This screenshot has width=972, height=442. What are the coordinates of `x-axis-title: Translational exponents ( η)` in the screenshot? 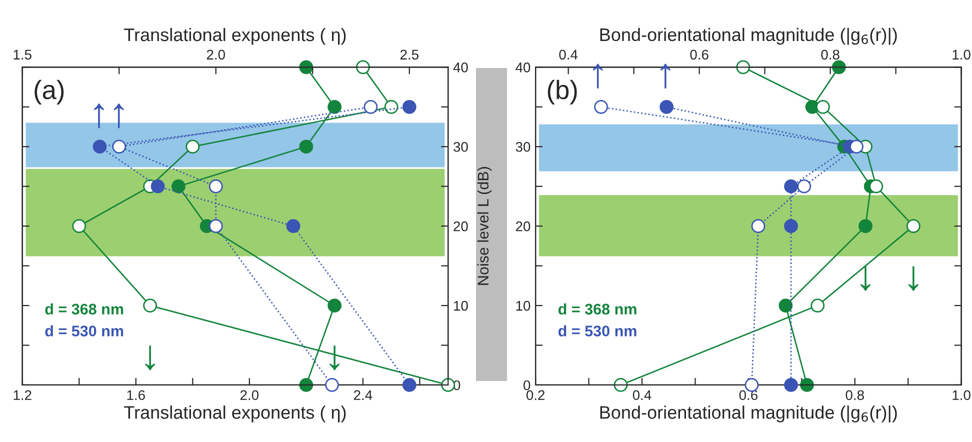 It's located at (235, 414).